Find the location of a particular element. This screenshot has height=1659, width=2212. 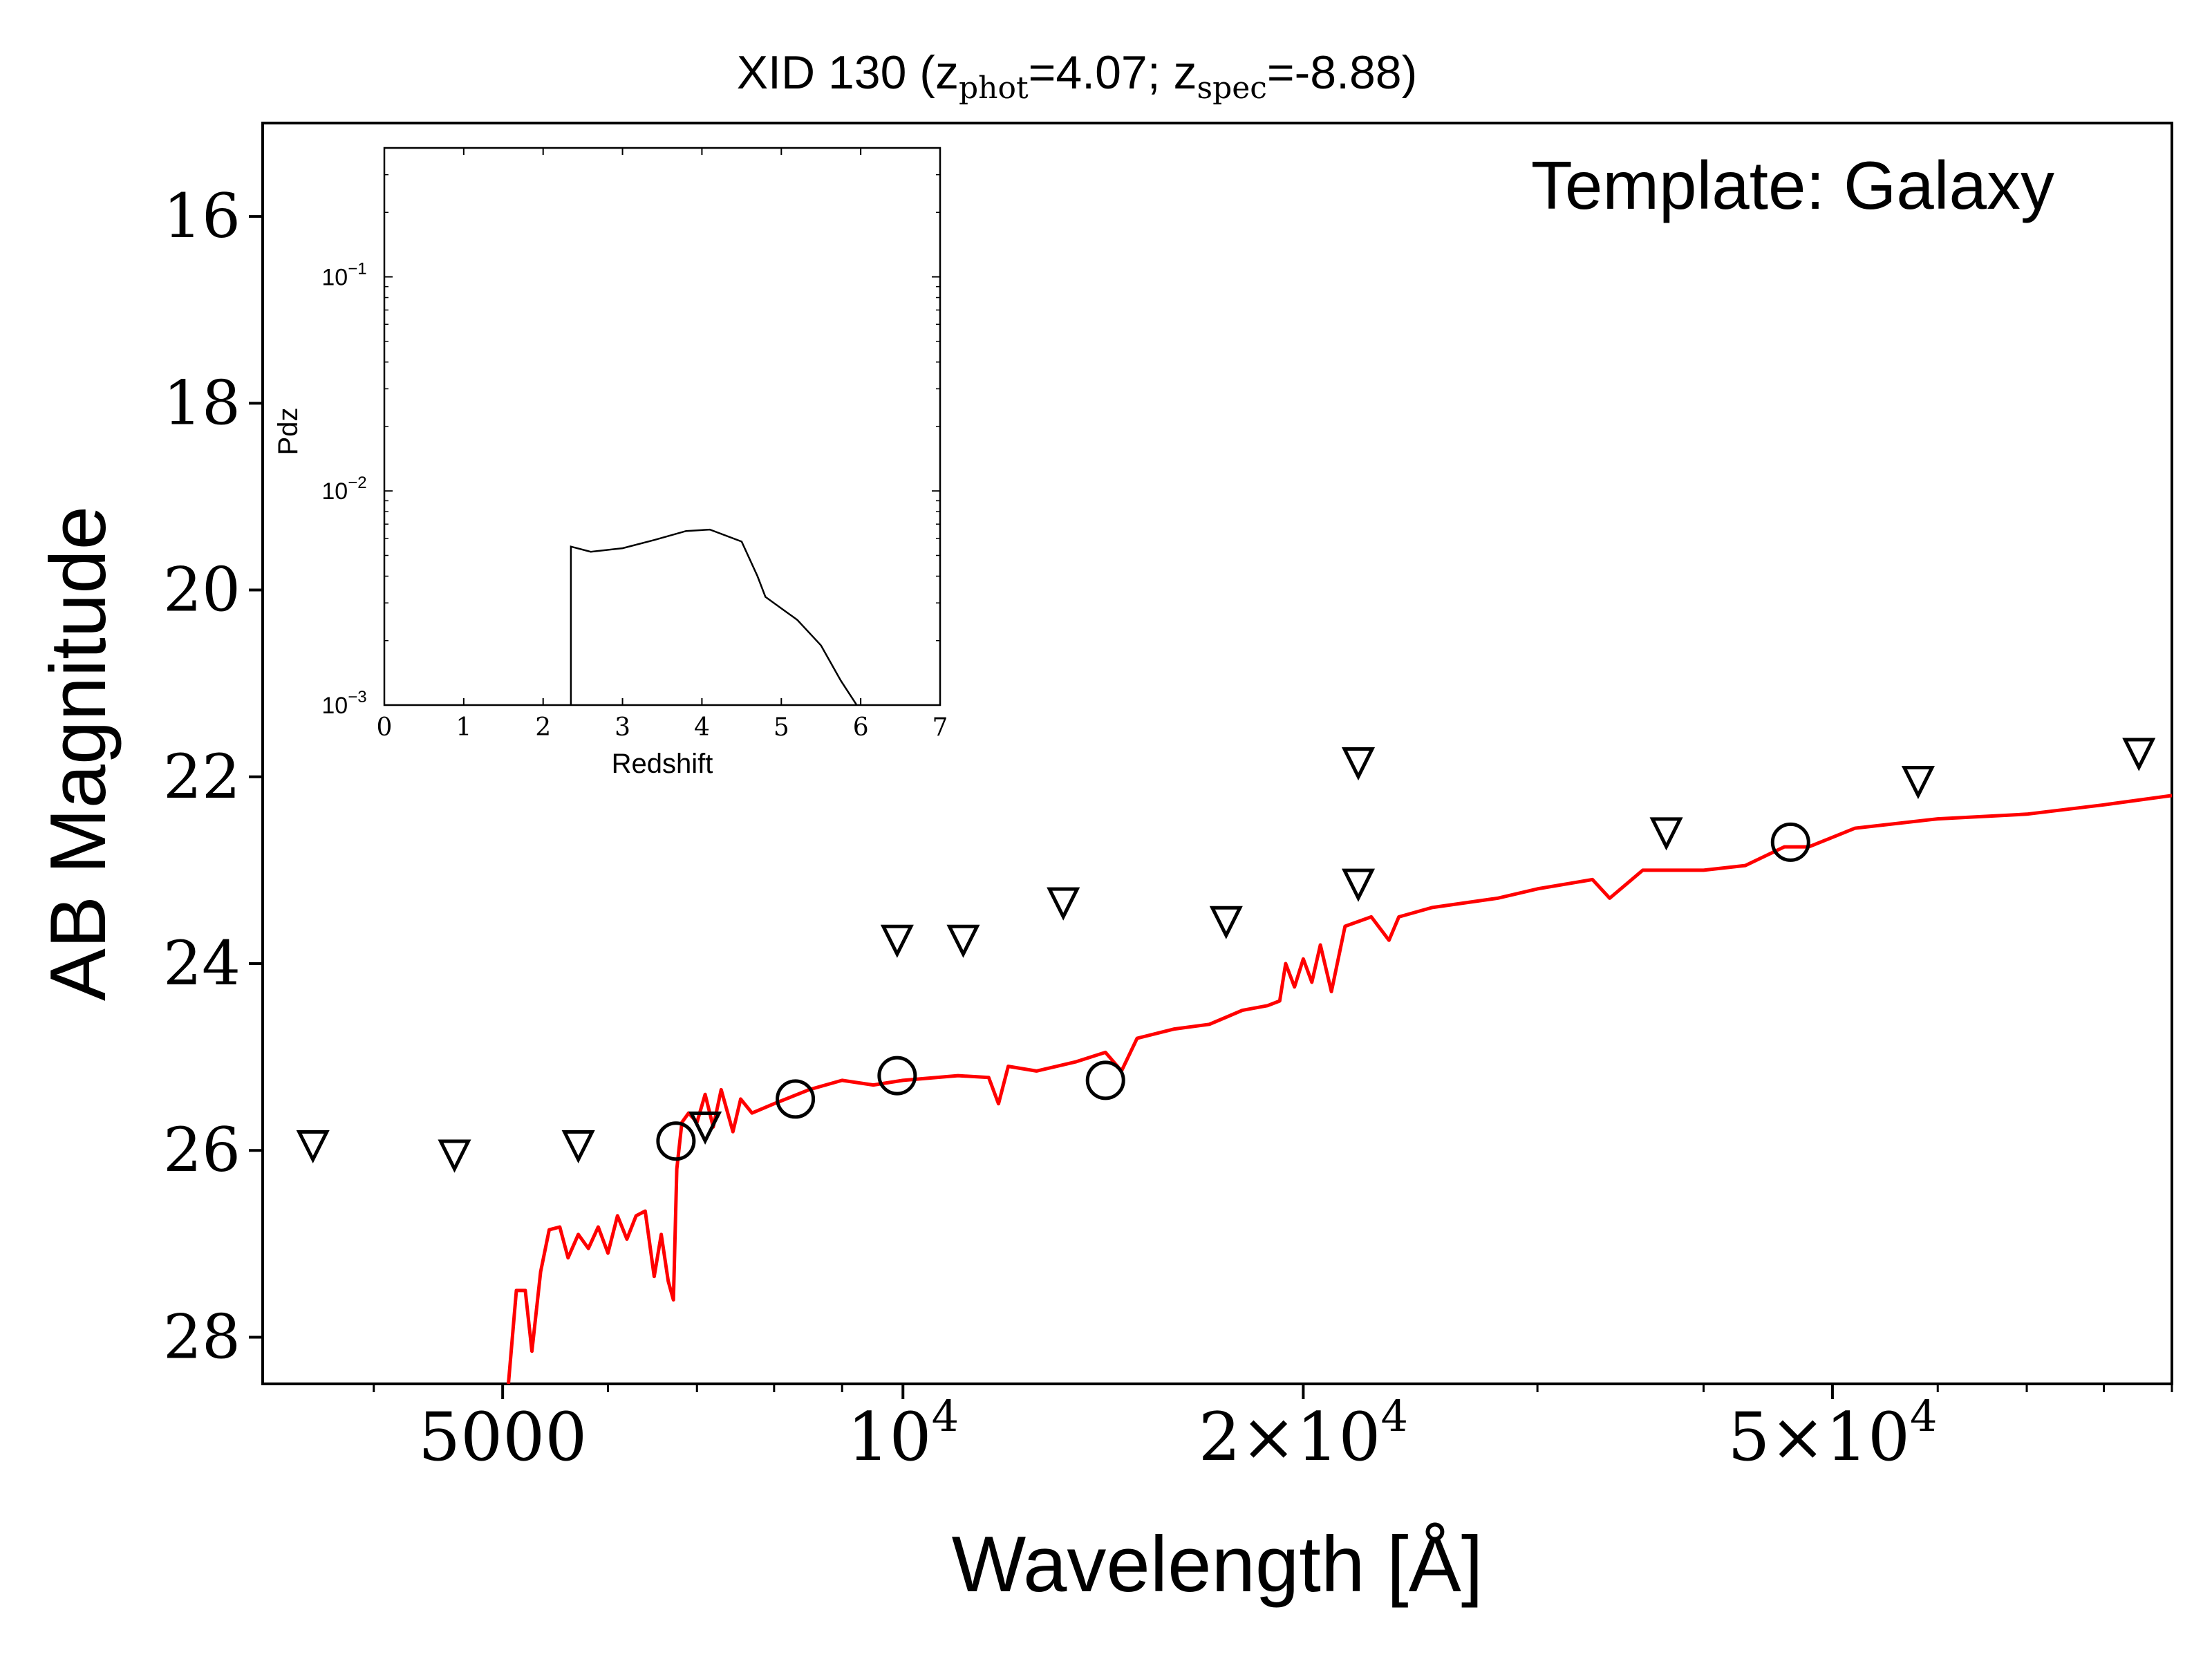

inset-pdz-plot: 0 1 2 3 4 5 6 7 10⁻¹ 10⁻² 10⁻³ Redshift Pdz is located at coordinates (610, 463).